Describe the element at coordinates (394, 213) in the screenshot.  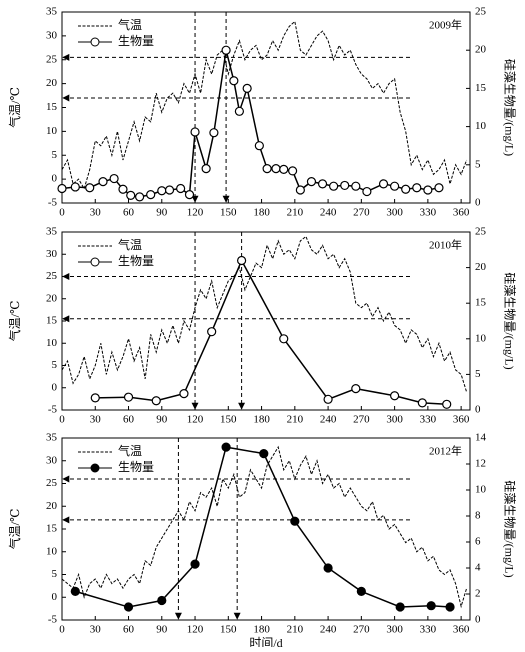
I see `x-tick-label: 300` at that location.